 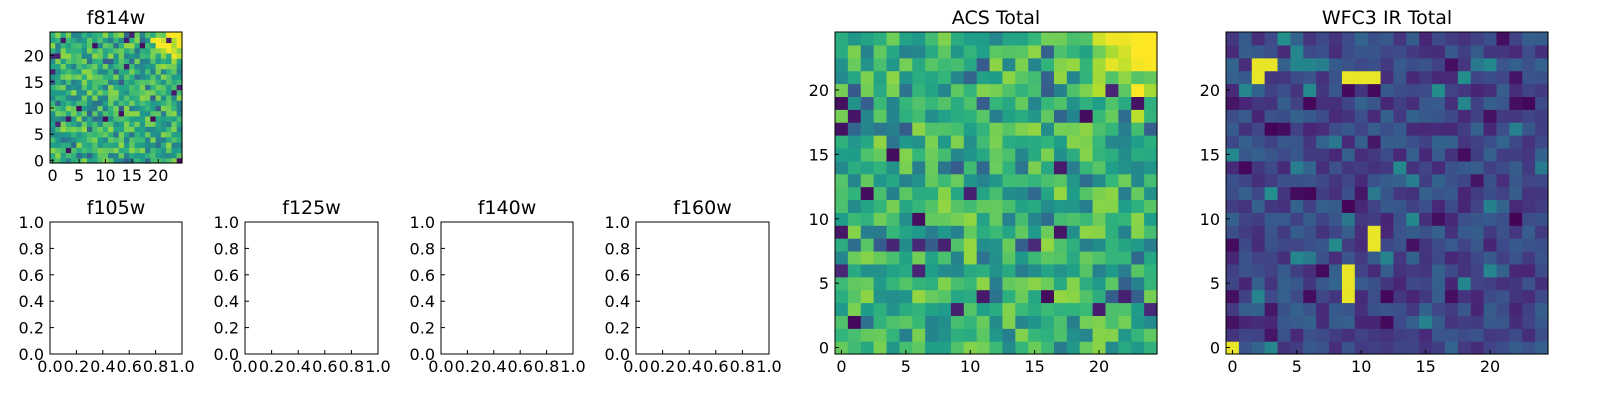 I want to click on y-tick-label: 15, so click(x=819, y=154).